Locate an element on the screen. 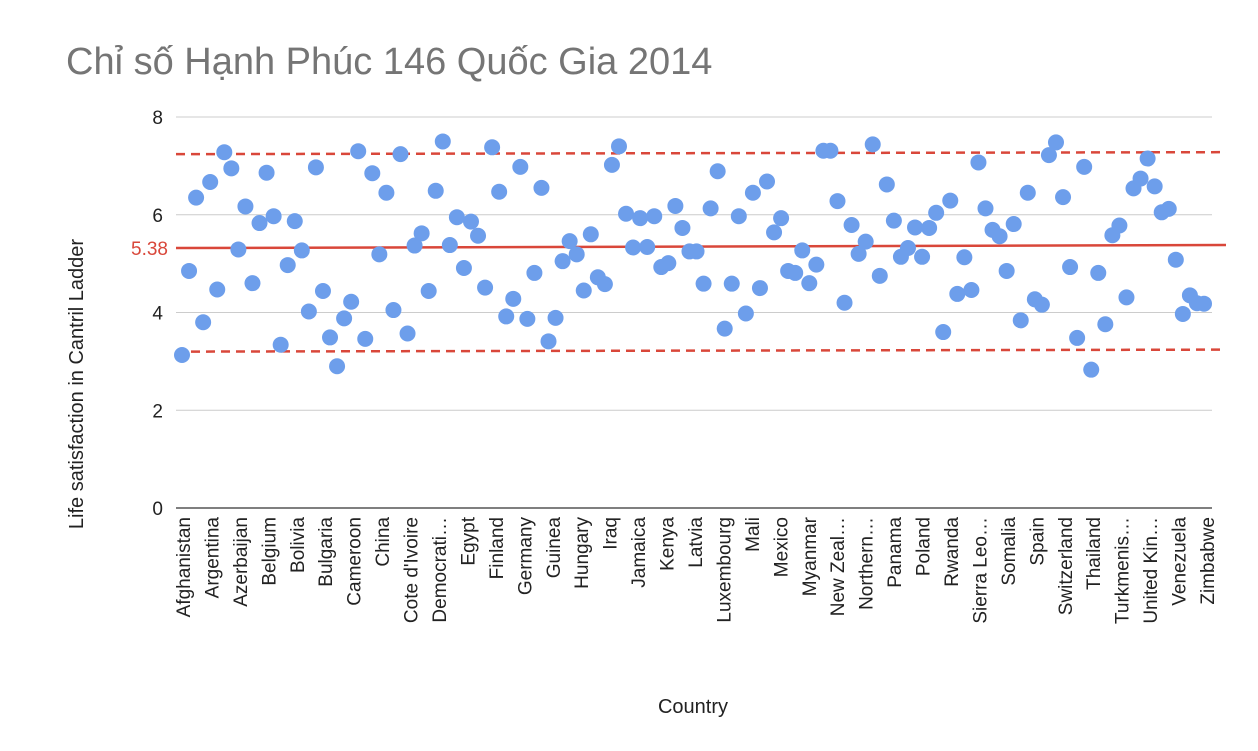 The width and height of the screenshot is (1258, 751). x-tick-label: Bulgaria is located at coordinates (326, 552).